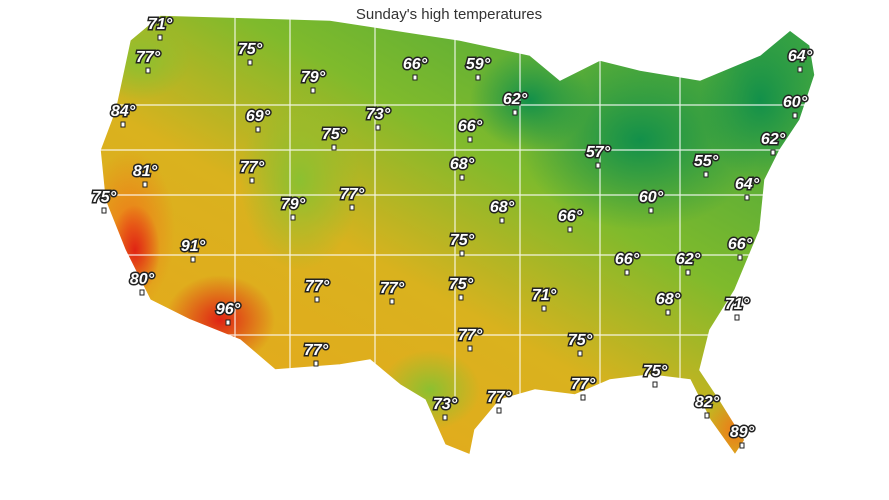 This screenshot has width=889, height=500. Describe the element at coordinates (598, 152) in the screenshot. I see `temperature-label: 57°` at that location.